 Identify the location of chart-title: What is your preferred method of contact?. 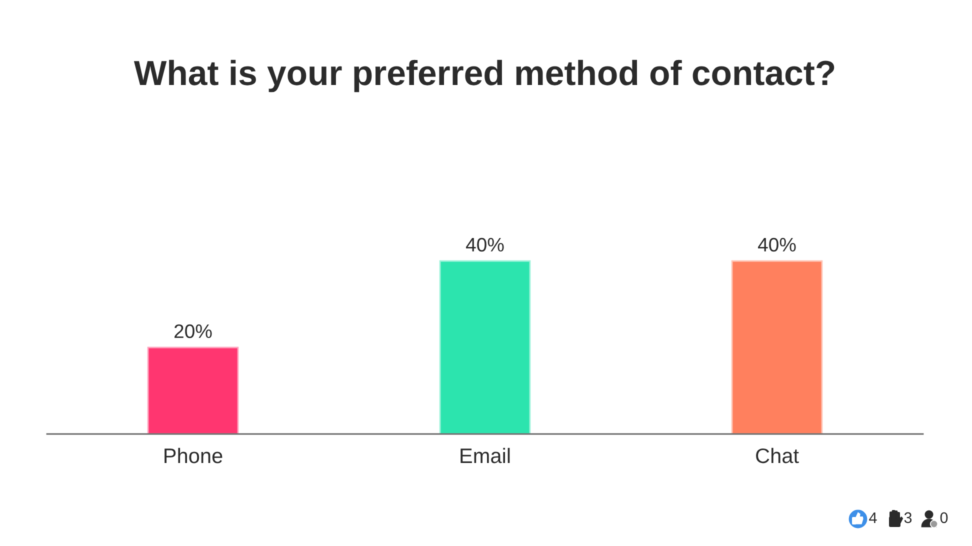
(484, 76).